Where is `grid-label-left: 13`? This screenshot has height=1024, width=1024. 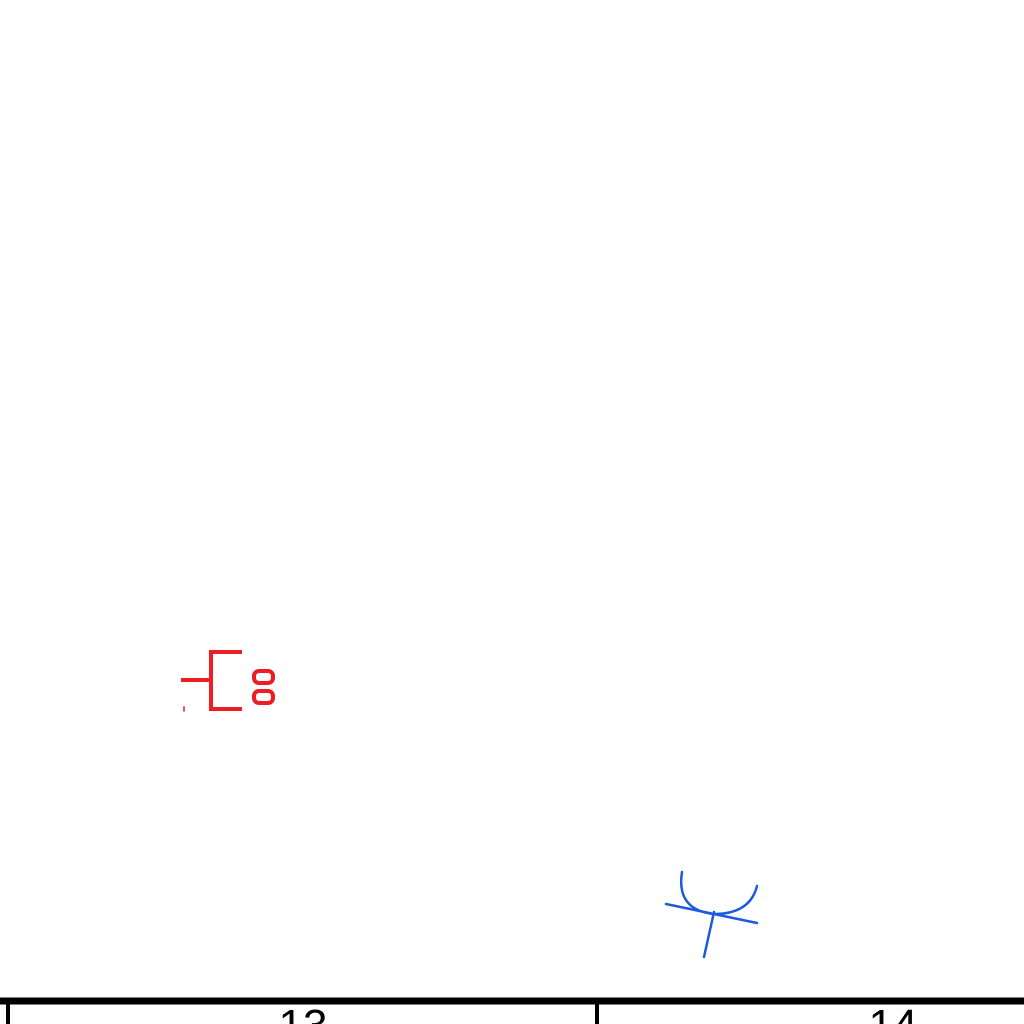 grid-label-left: 13 is located at coordinates (303, 1012).